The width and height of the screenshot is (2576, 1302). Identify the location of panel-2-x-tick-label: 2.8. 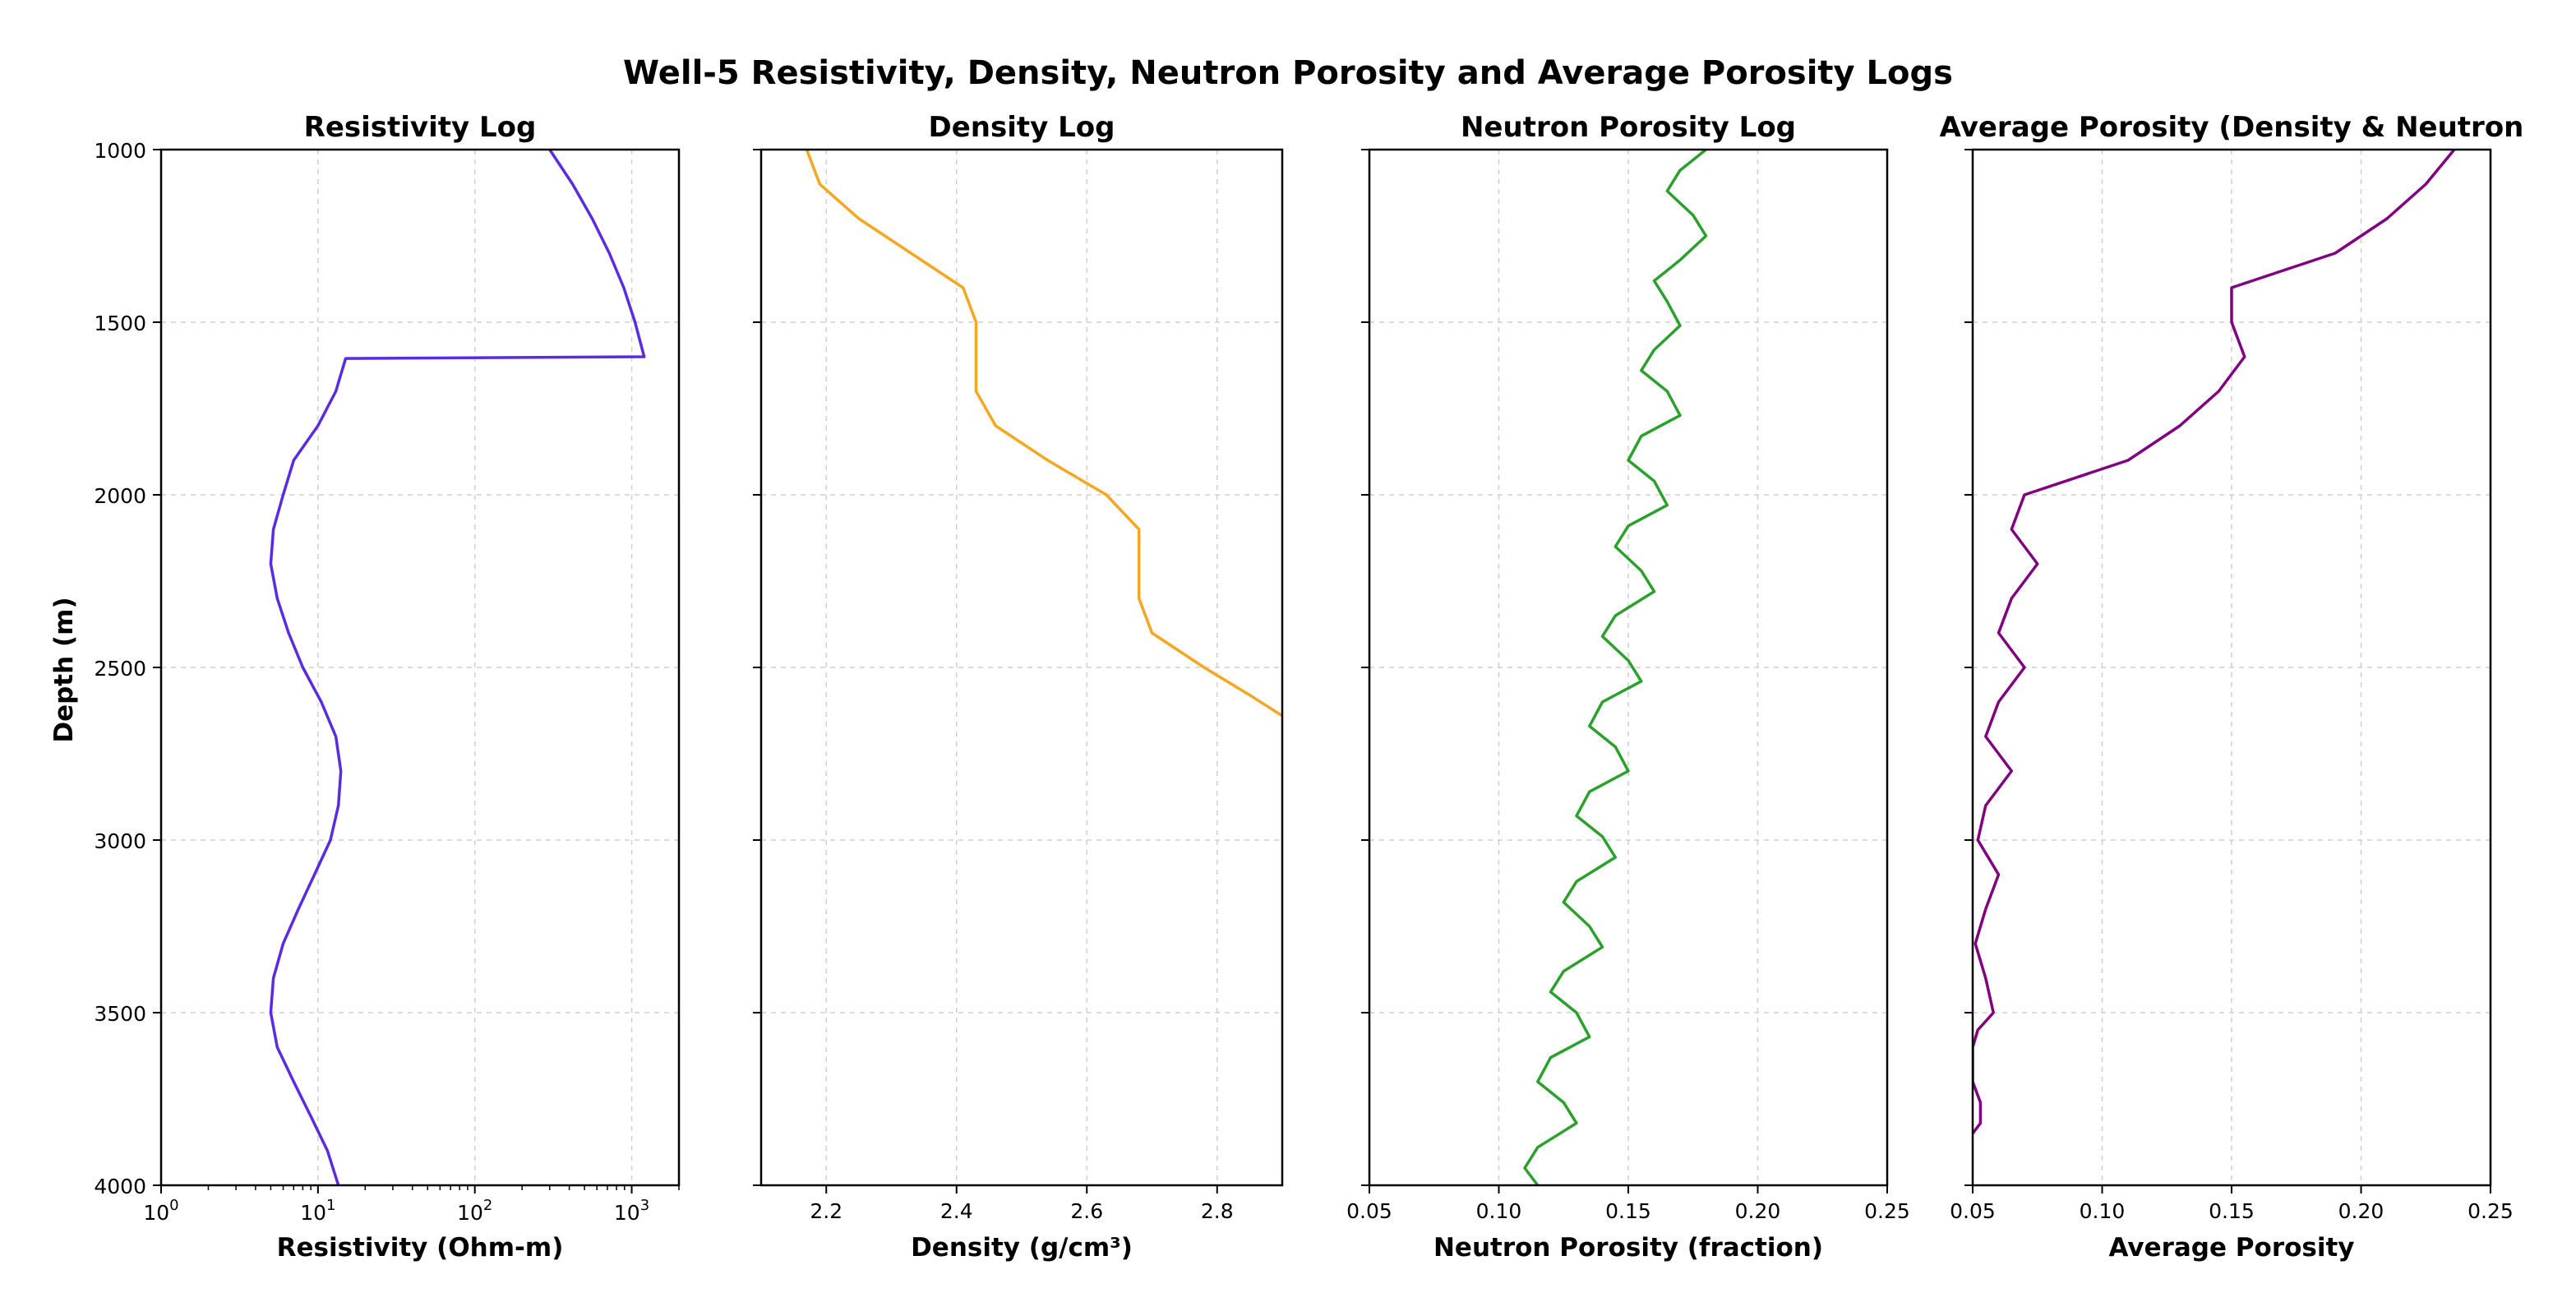
(1218, 1211).